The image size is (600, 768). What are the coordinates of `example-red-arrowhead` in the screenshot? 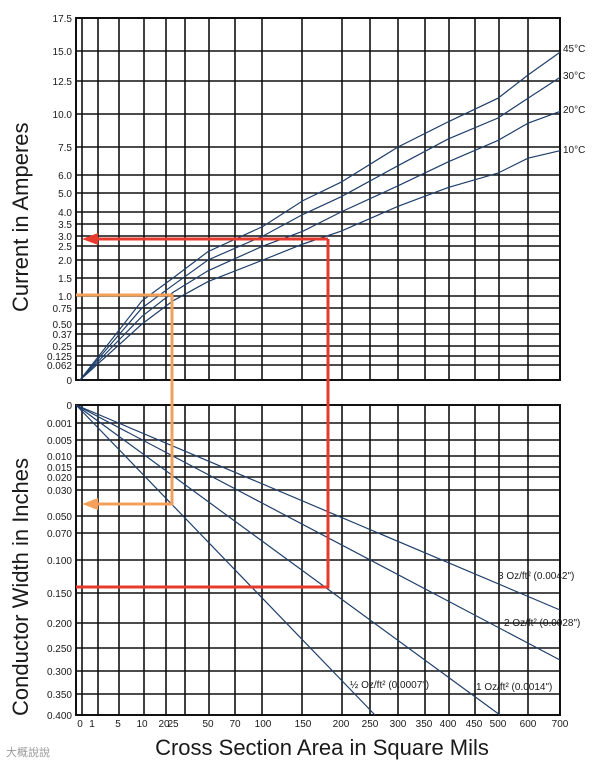 It's located at (90, 239).